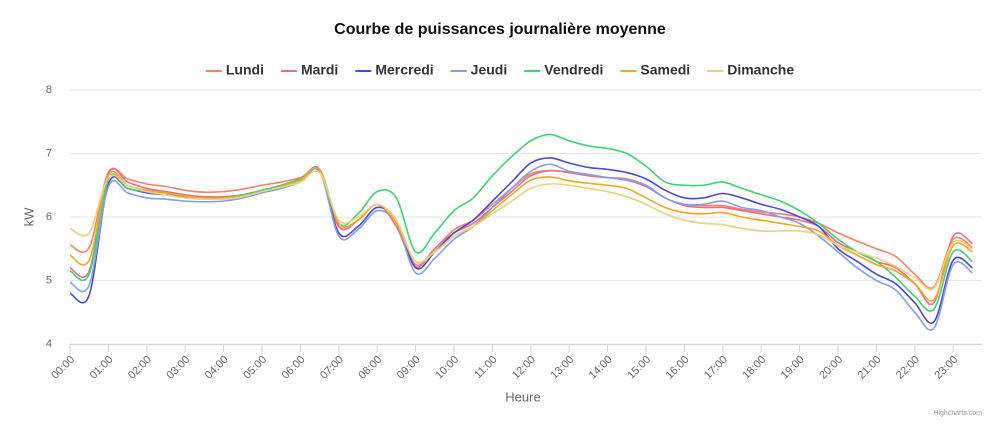  I want to click on credits: Highcharts.com, so click(957, 413).